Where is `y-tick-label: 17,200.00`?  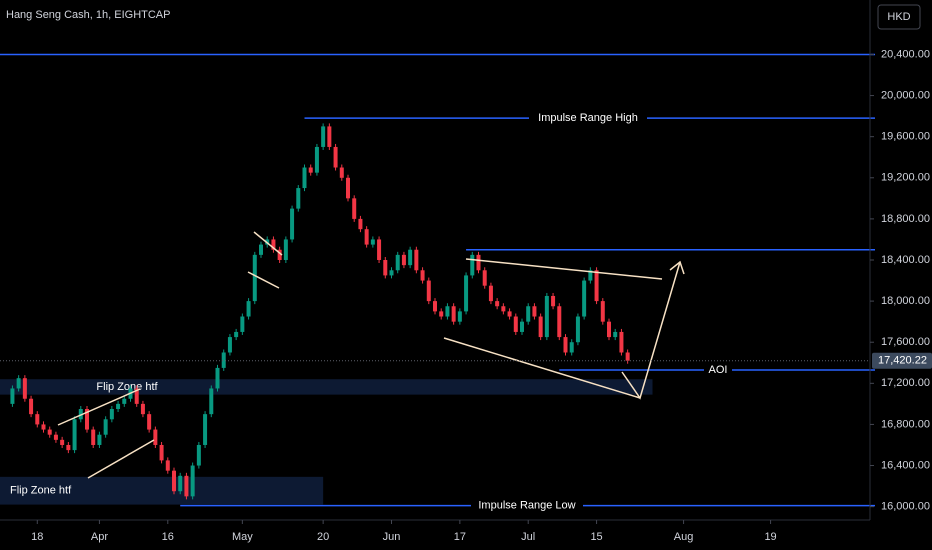
y-tick-label: 17,200.00 is located at coordinates (905, 383).